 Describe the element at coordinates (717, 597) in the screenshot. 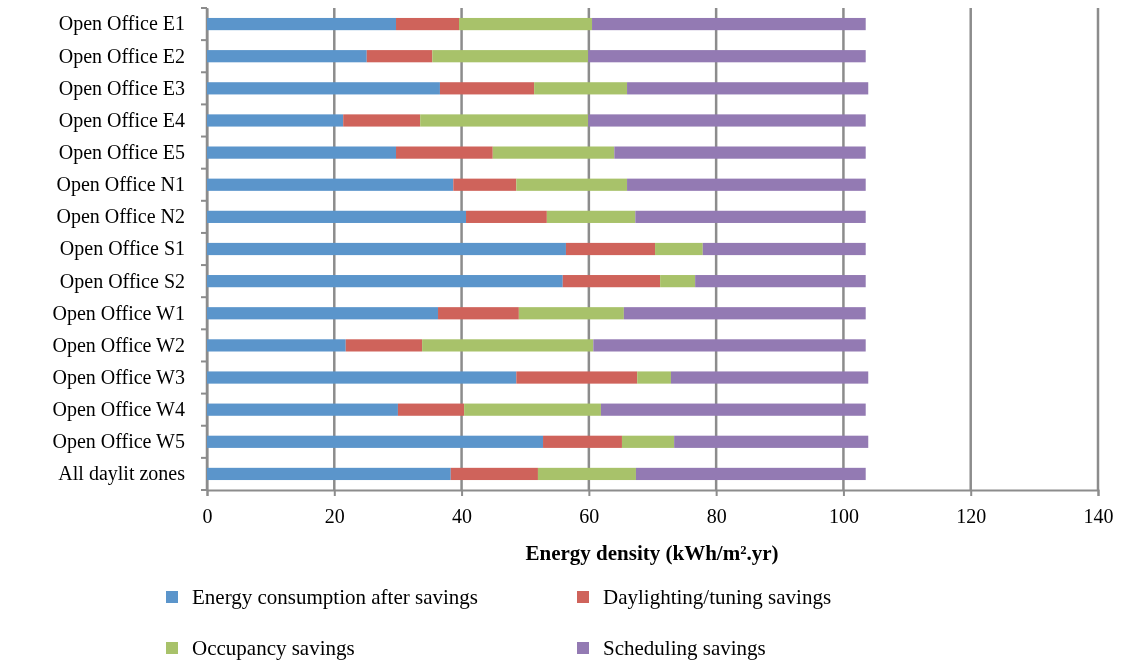

I see `legend-label: Daylighting/tuning savings` at that location.